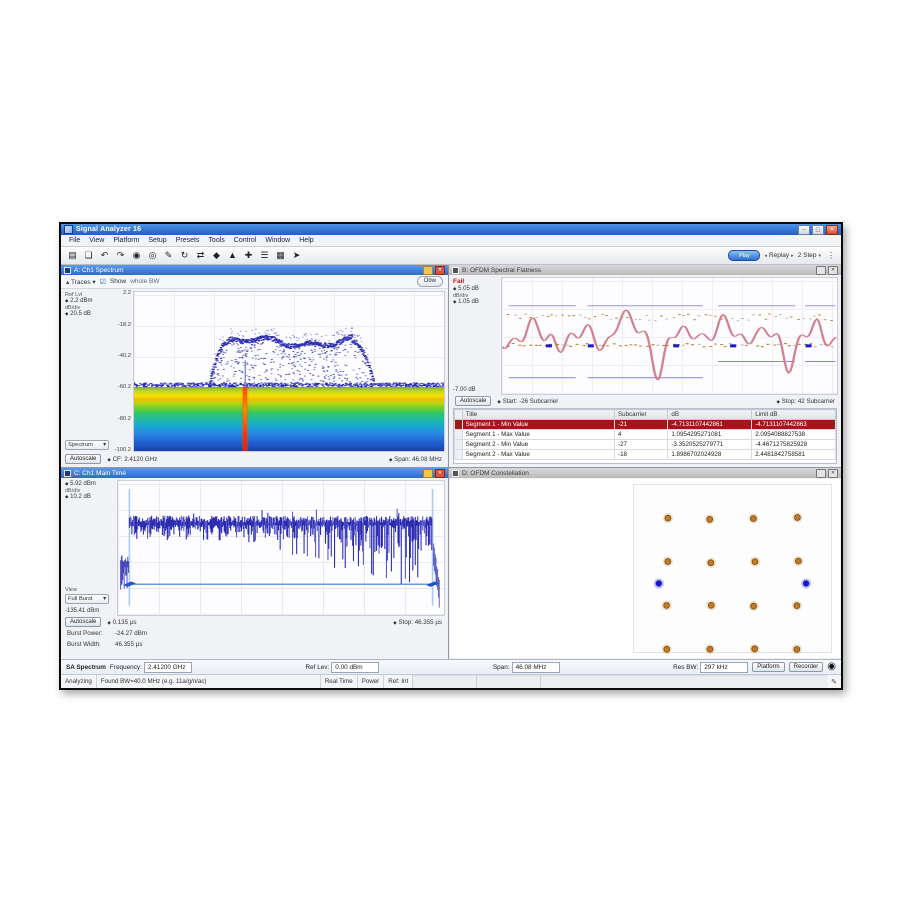 The width and height of the screenshot is (900, 900). Describe the element at coordinates (81, 301) in the screenshot. I see `ref-level-value: 2.2 dBm` at that location.